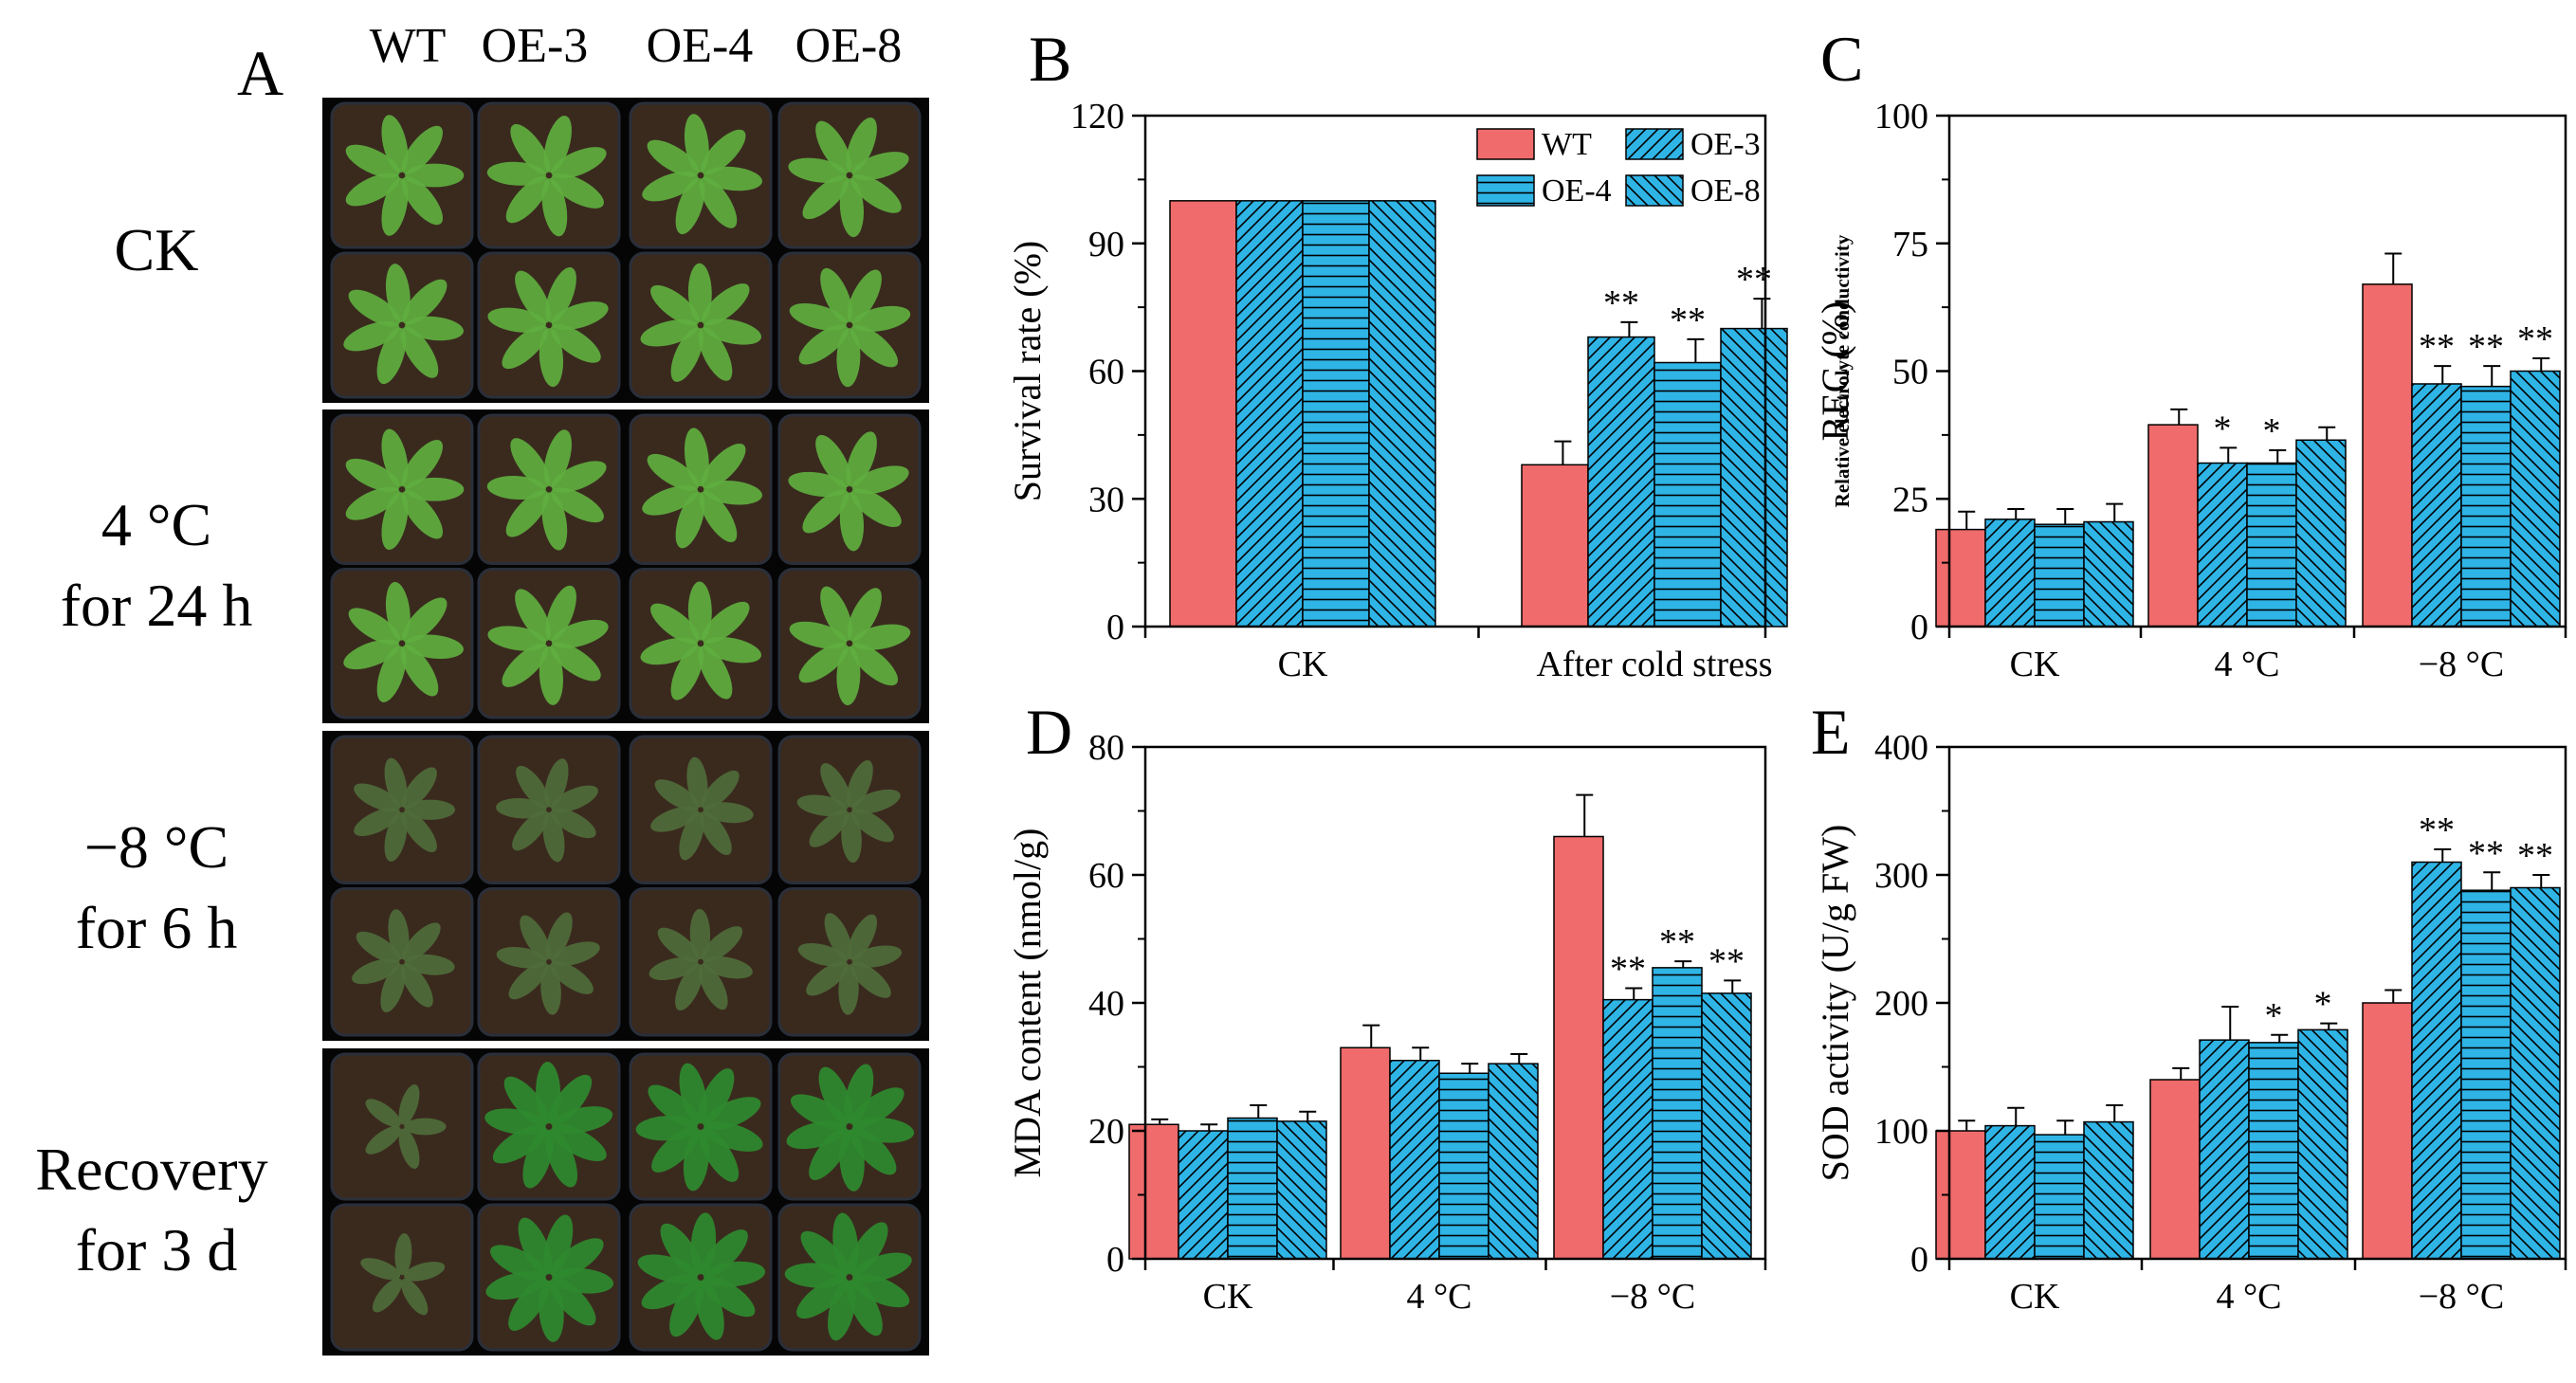 The image size is (2576, 1383). Describe the element at coordinates (1567, 144) in the screenshot. I see `legend-label: WT` at that location.